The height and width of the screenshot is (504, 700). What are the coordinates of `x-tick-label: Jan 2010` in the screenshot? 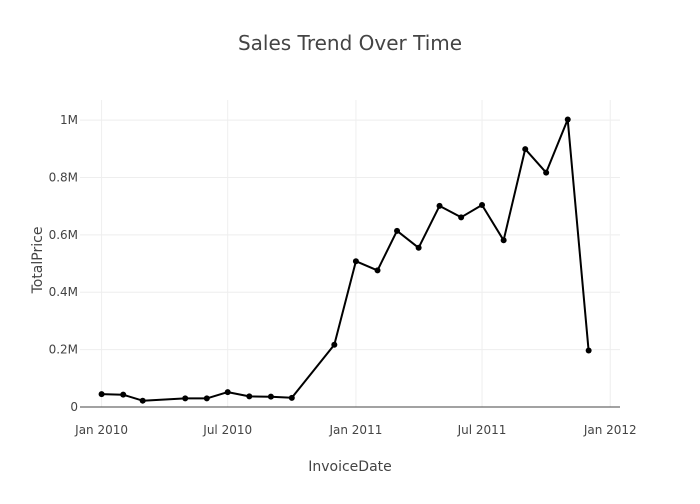 It's located at (101, 430).